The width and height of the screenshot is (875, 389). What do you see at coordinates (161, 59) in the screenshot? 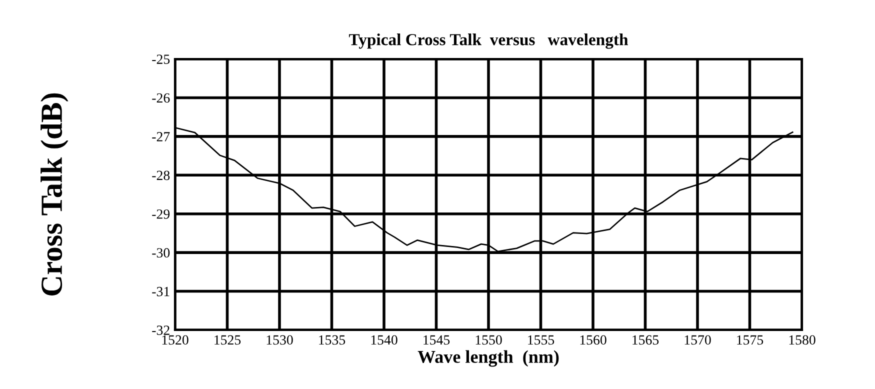
I see `y-tick-label: -25` at bounding box center [161, 59].